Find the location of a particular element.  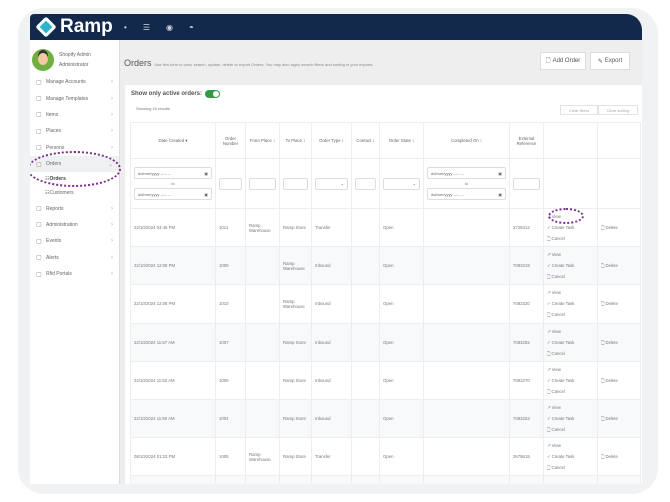

table-cell: 1007 is located at coordinates (230, 342).